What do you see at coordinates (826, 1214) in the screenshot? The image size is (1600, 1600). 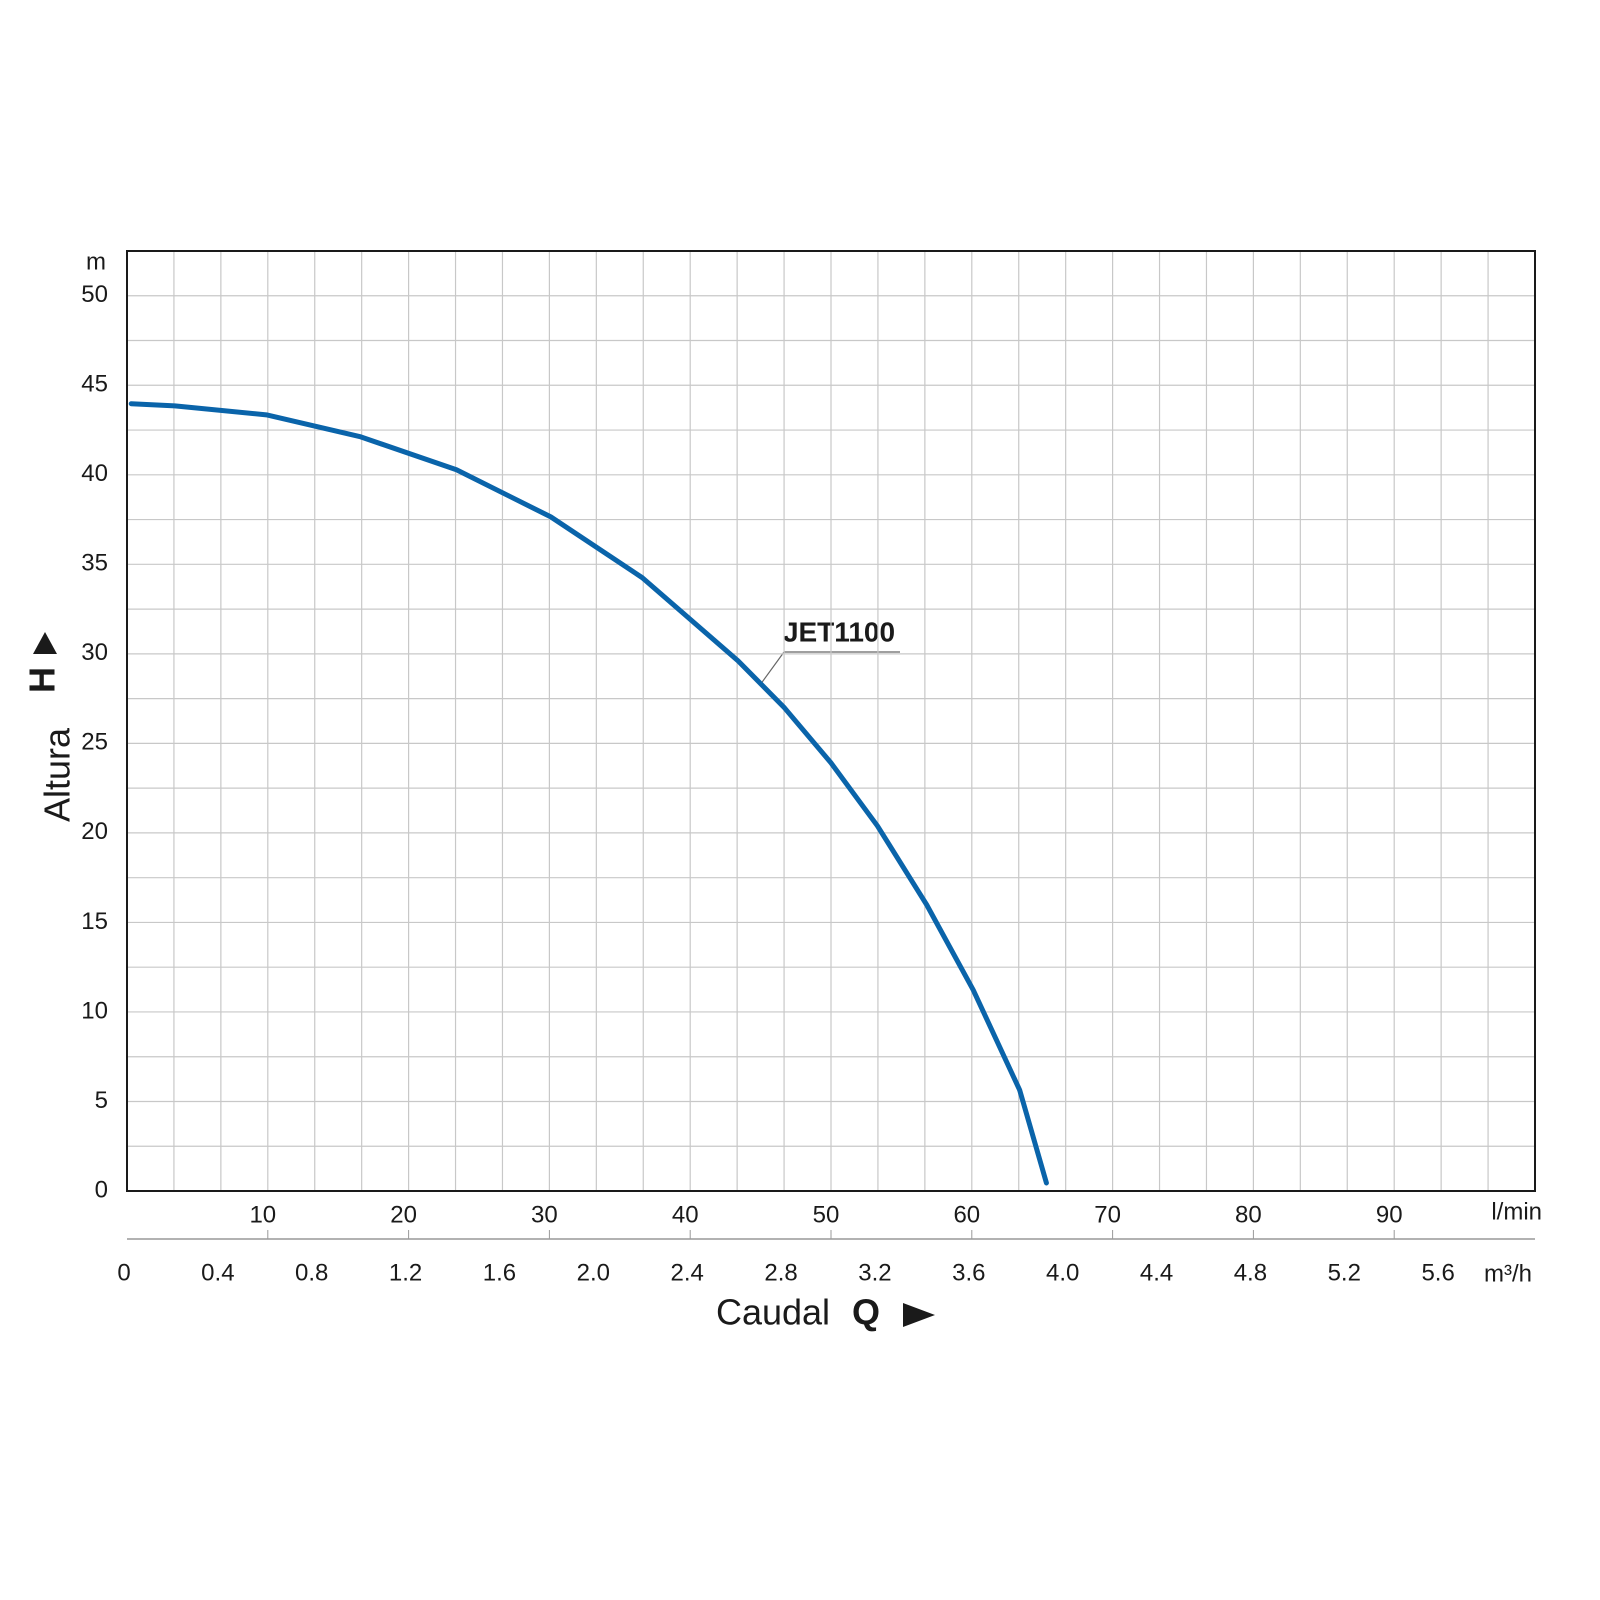 I see `x-tick-label: 50` at bounding box center [826, 1214].